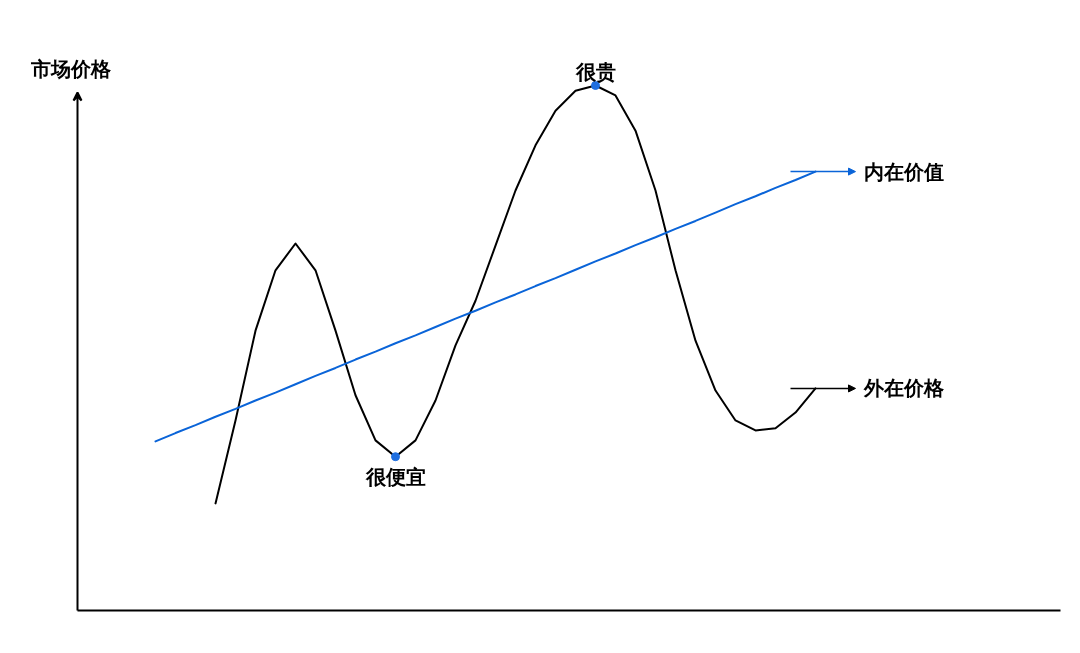 The height and width of the screenshot is (653, 1080). I want to click on annotation: 很便宜, so click(395, 476).